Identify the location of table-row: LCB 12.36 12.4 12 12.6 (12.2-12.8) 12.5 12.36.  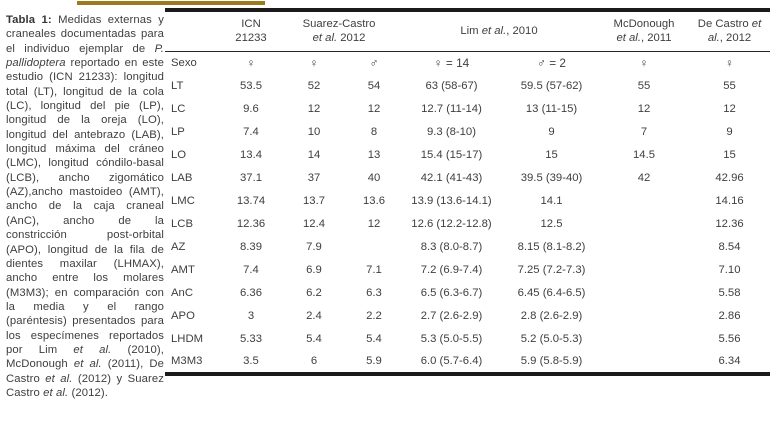
(467, 224).